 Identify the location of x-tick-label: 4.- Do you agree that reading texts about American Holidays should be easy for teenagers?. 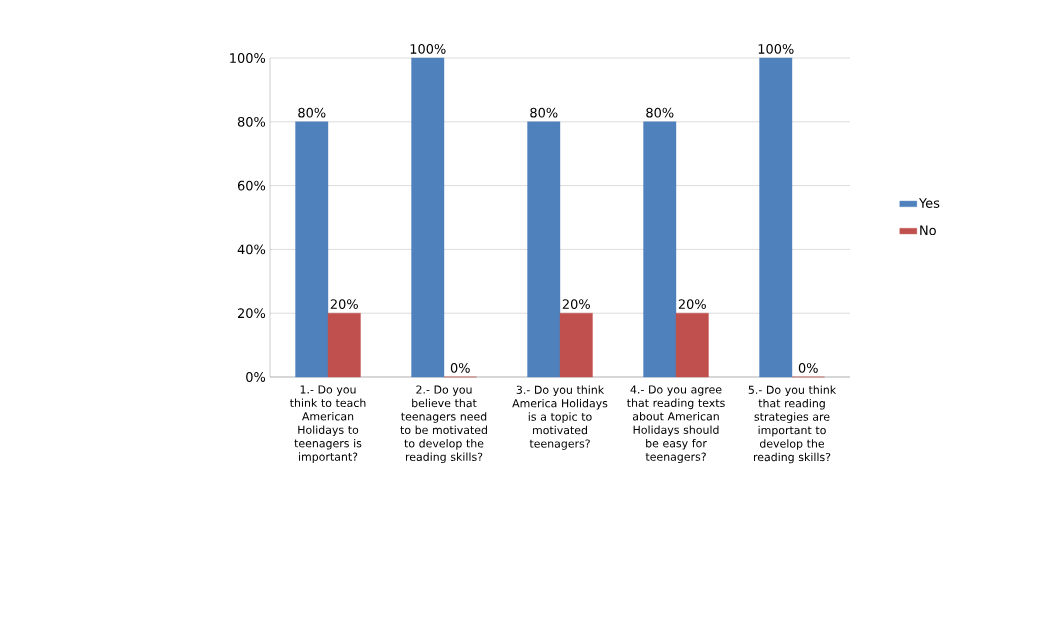
(676, 424).